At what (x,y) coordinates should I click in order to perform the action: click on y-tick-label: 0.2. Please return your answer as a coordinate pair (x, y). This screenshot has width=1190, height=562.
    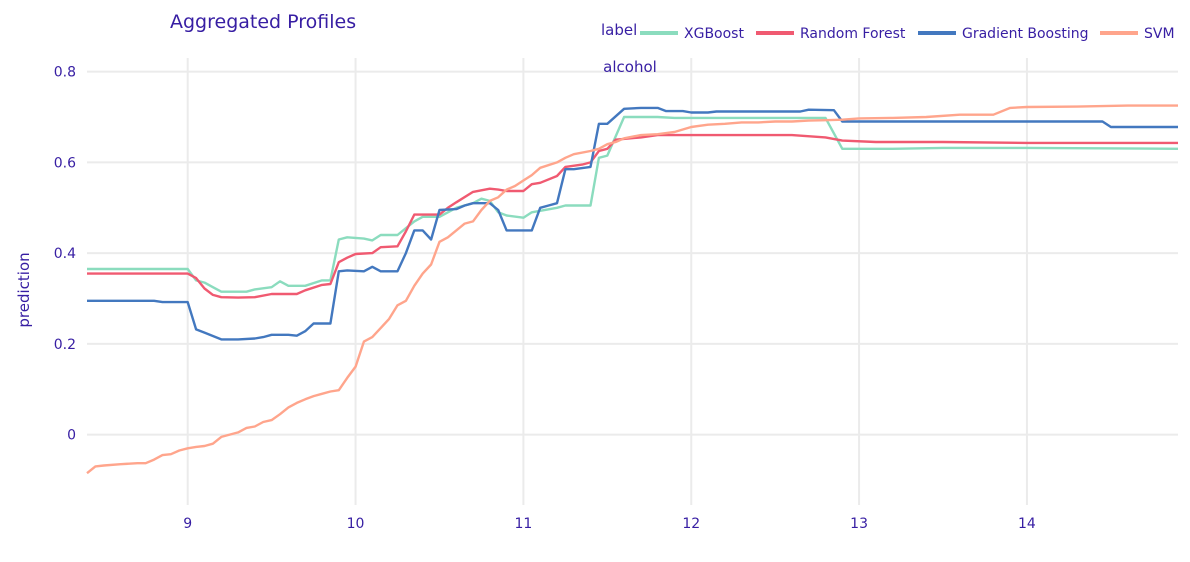
    Looking at the image, I should click on (65, 345).